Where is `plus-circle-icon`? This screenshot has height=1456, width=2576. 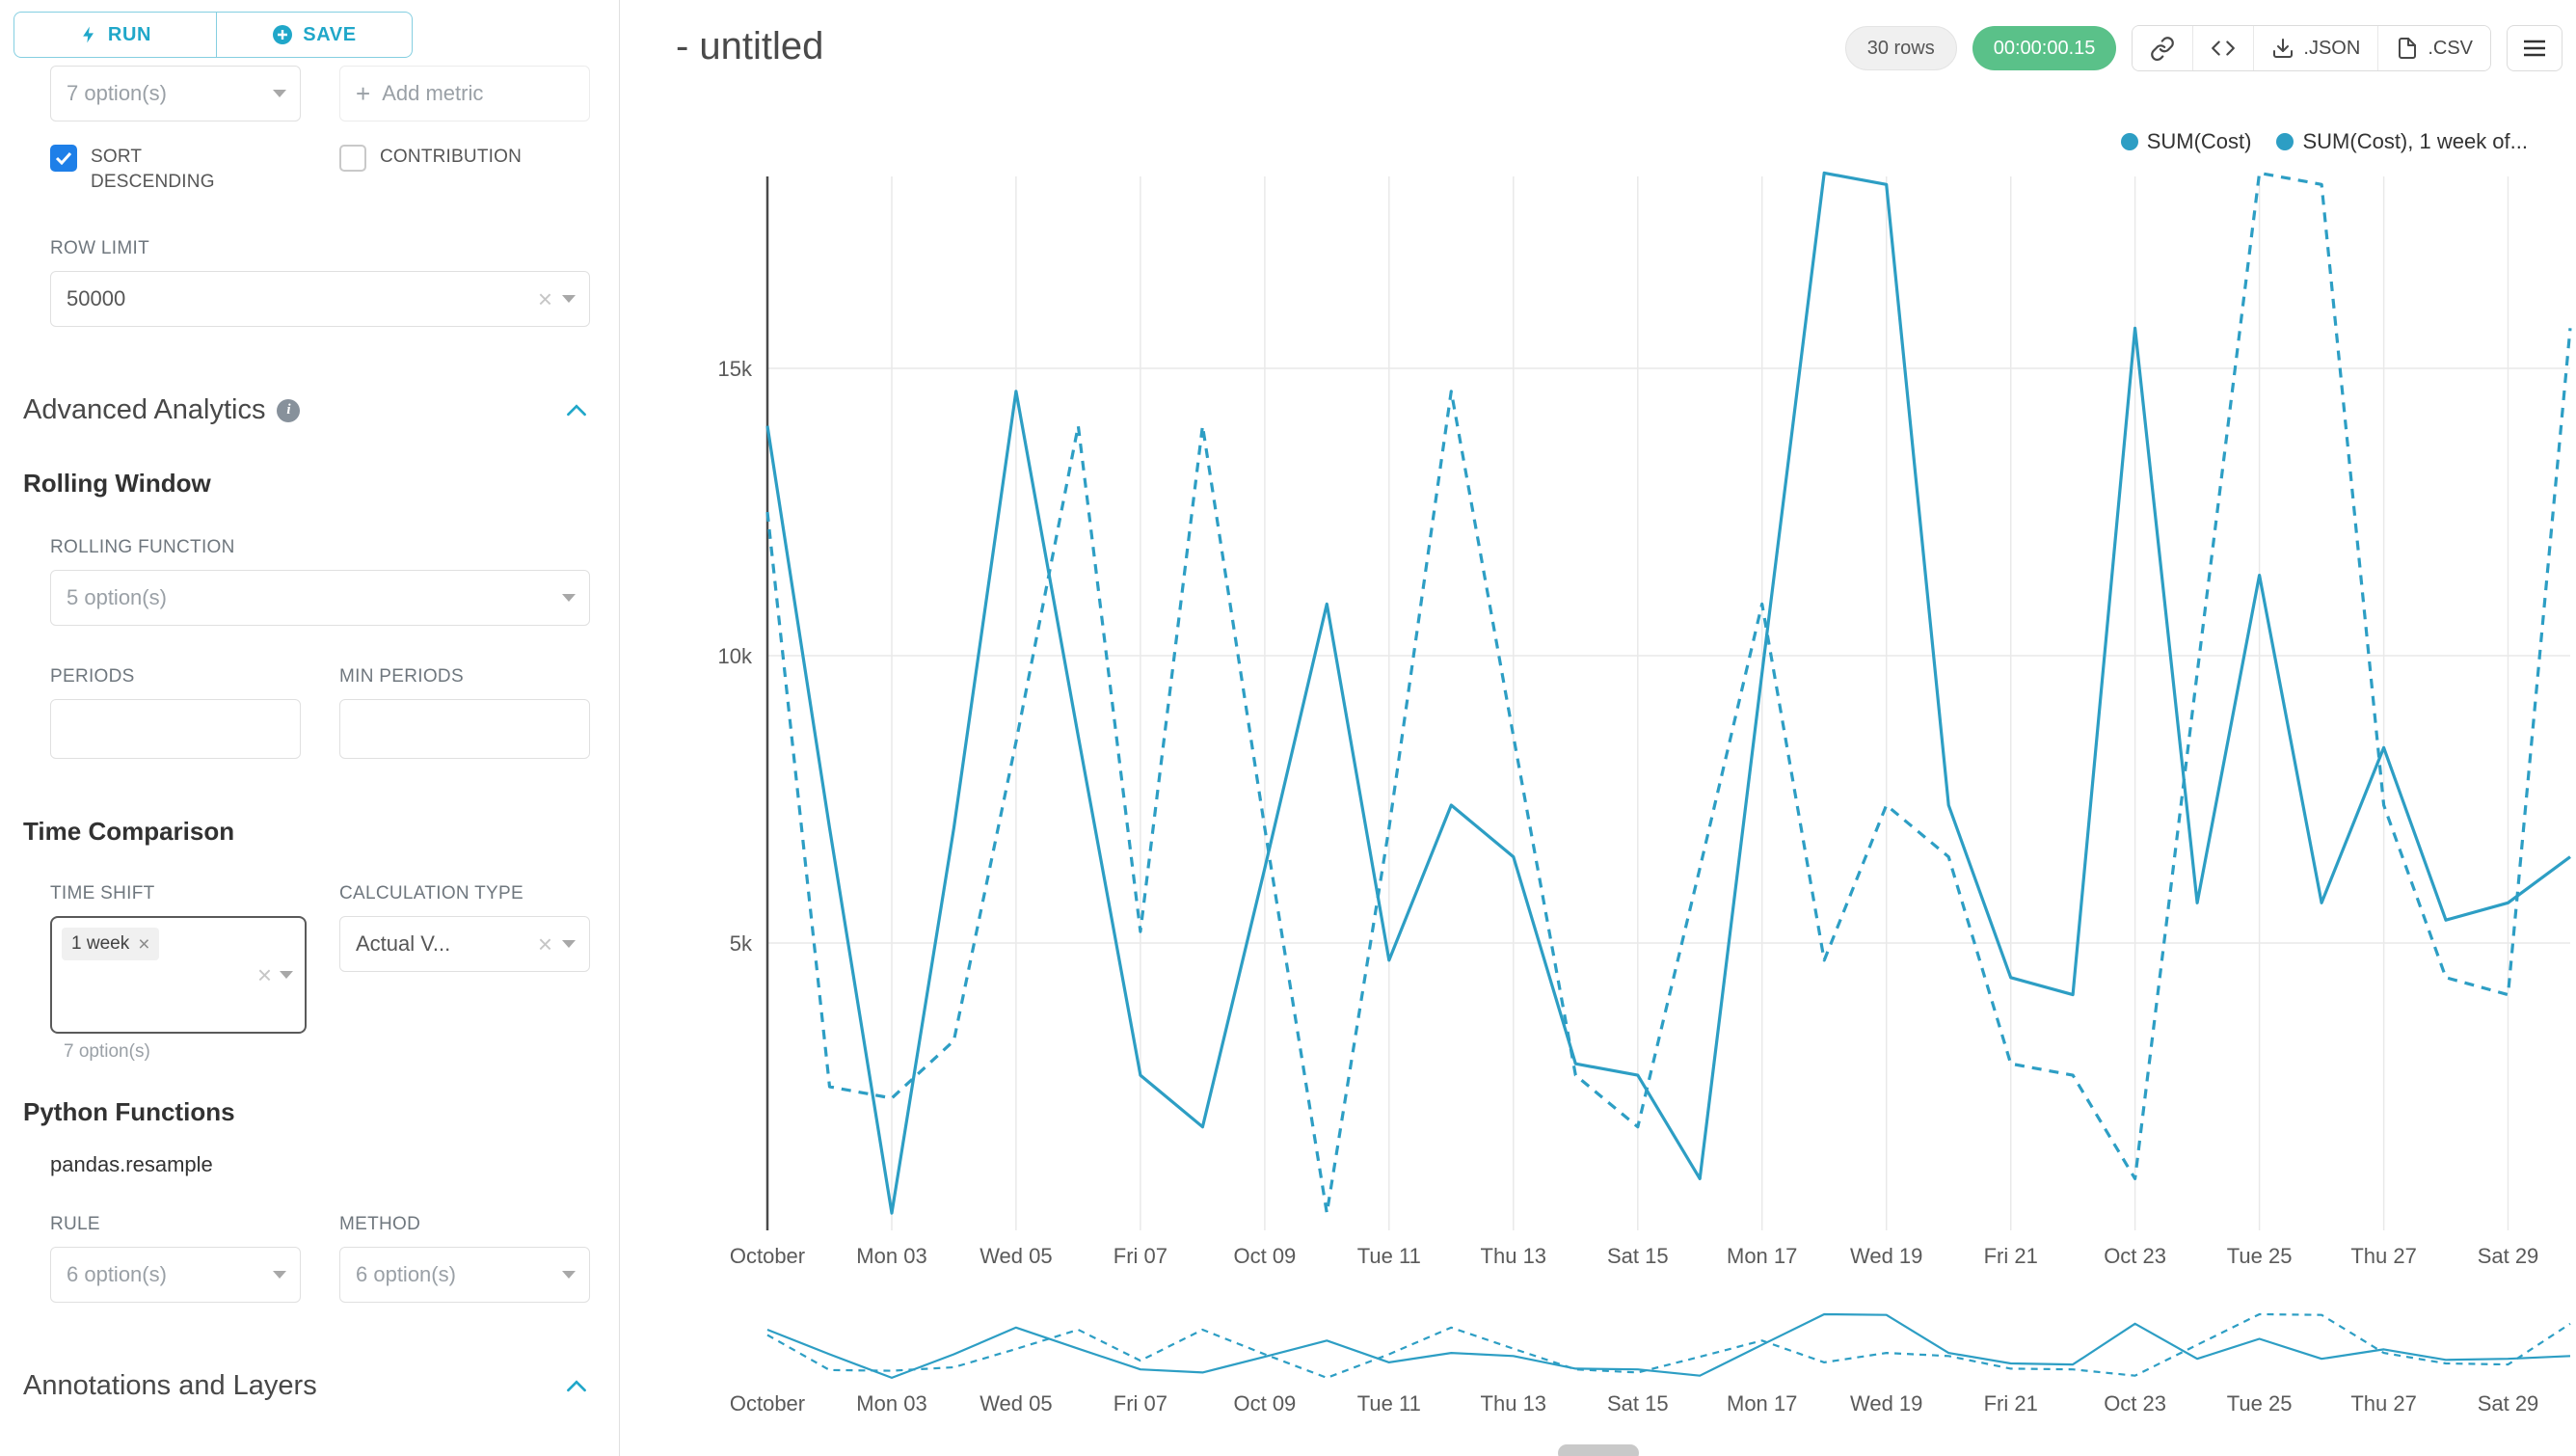 plus-circle-icon is located at coordinates (283, 34).